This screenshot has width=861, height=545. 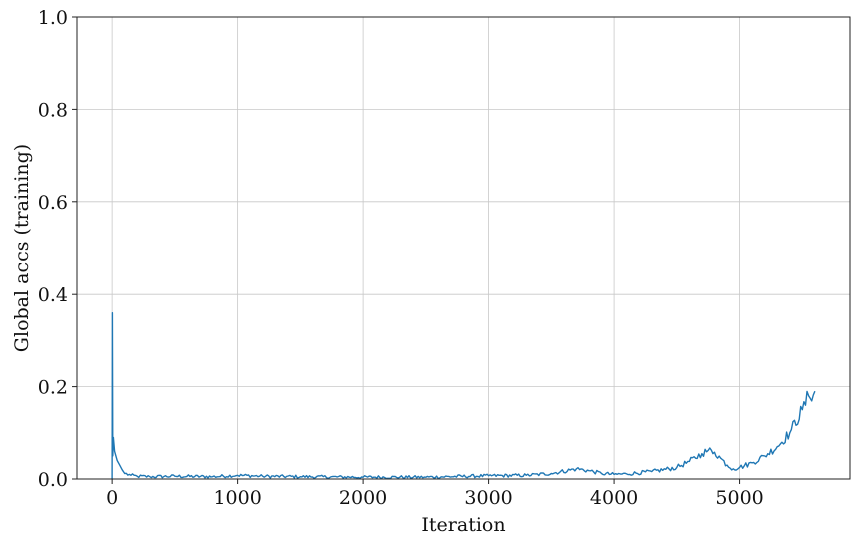 What do you see at coordinates (53, 388) in the screenshot?
I see `y-tick-label: 0.2` at bounding box center [53, 388].